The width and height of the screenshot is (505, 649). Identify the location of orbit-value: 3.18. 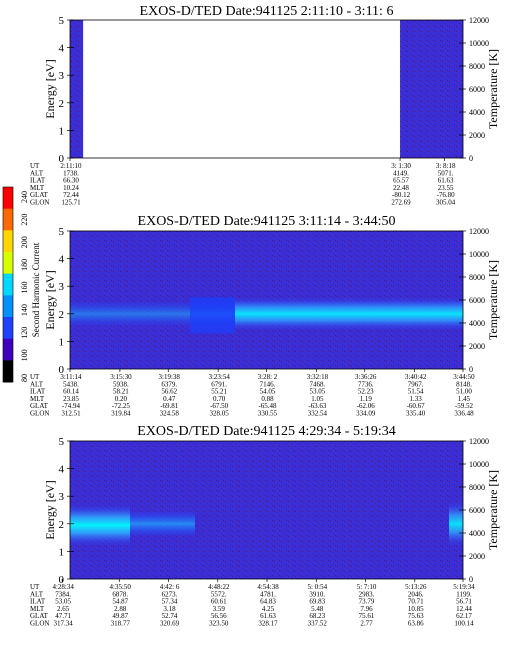
(169, 609).